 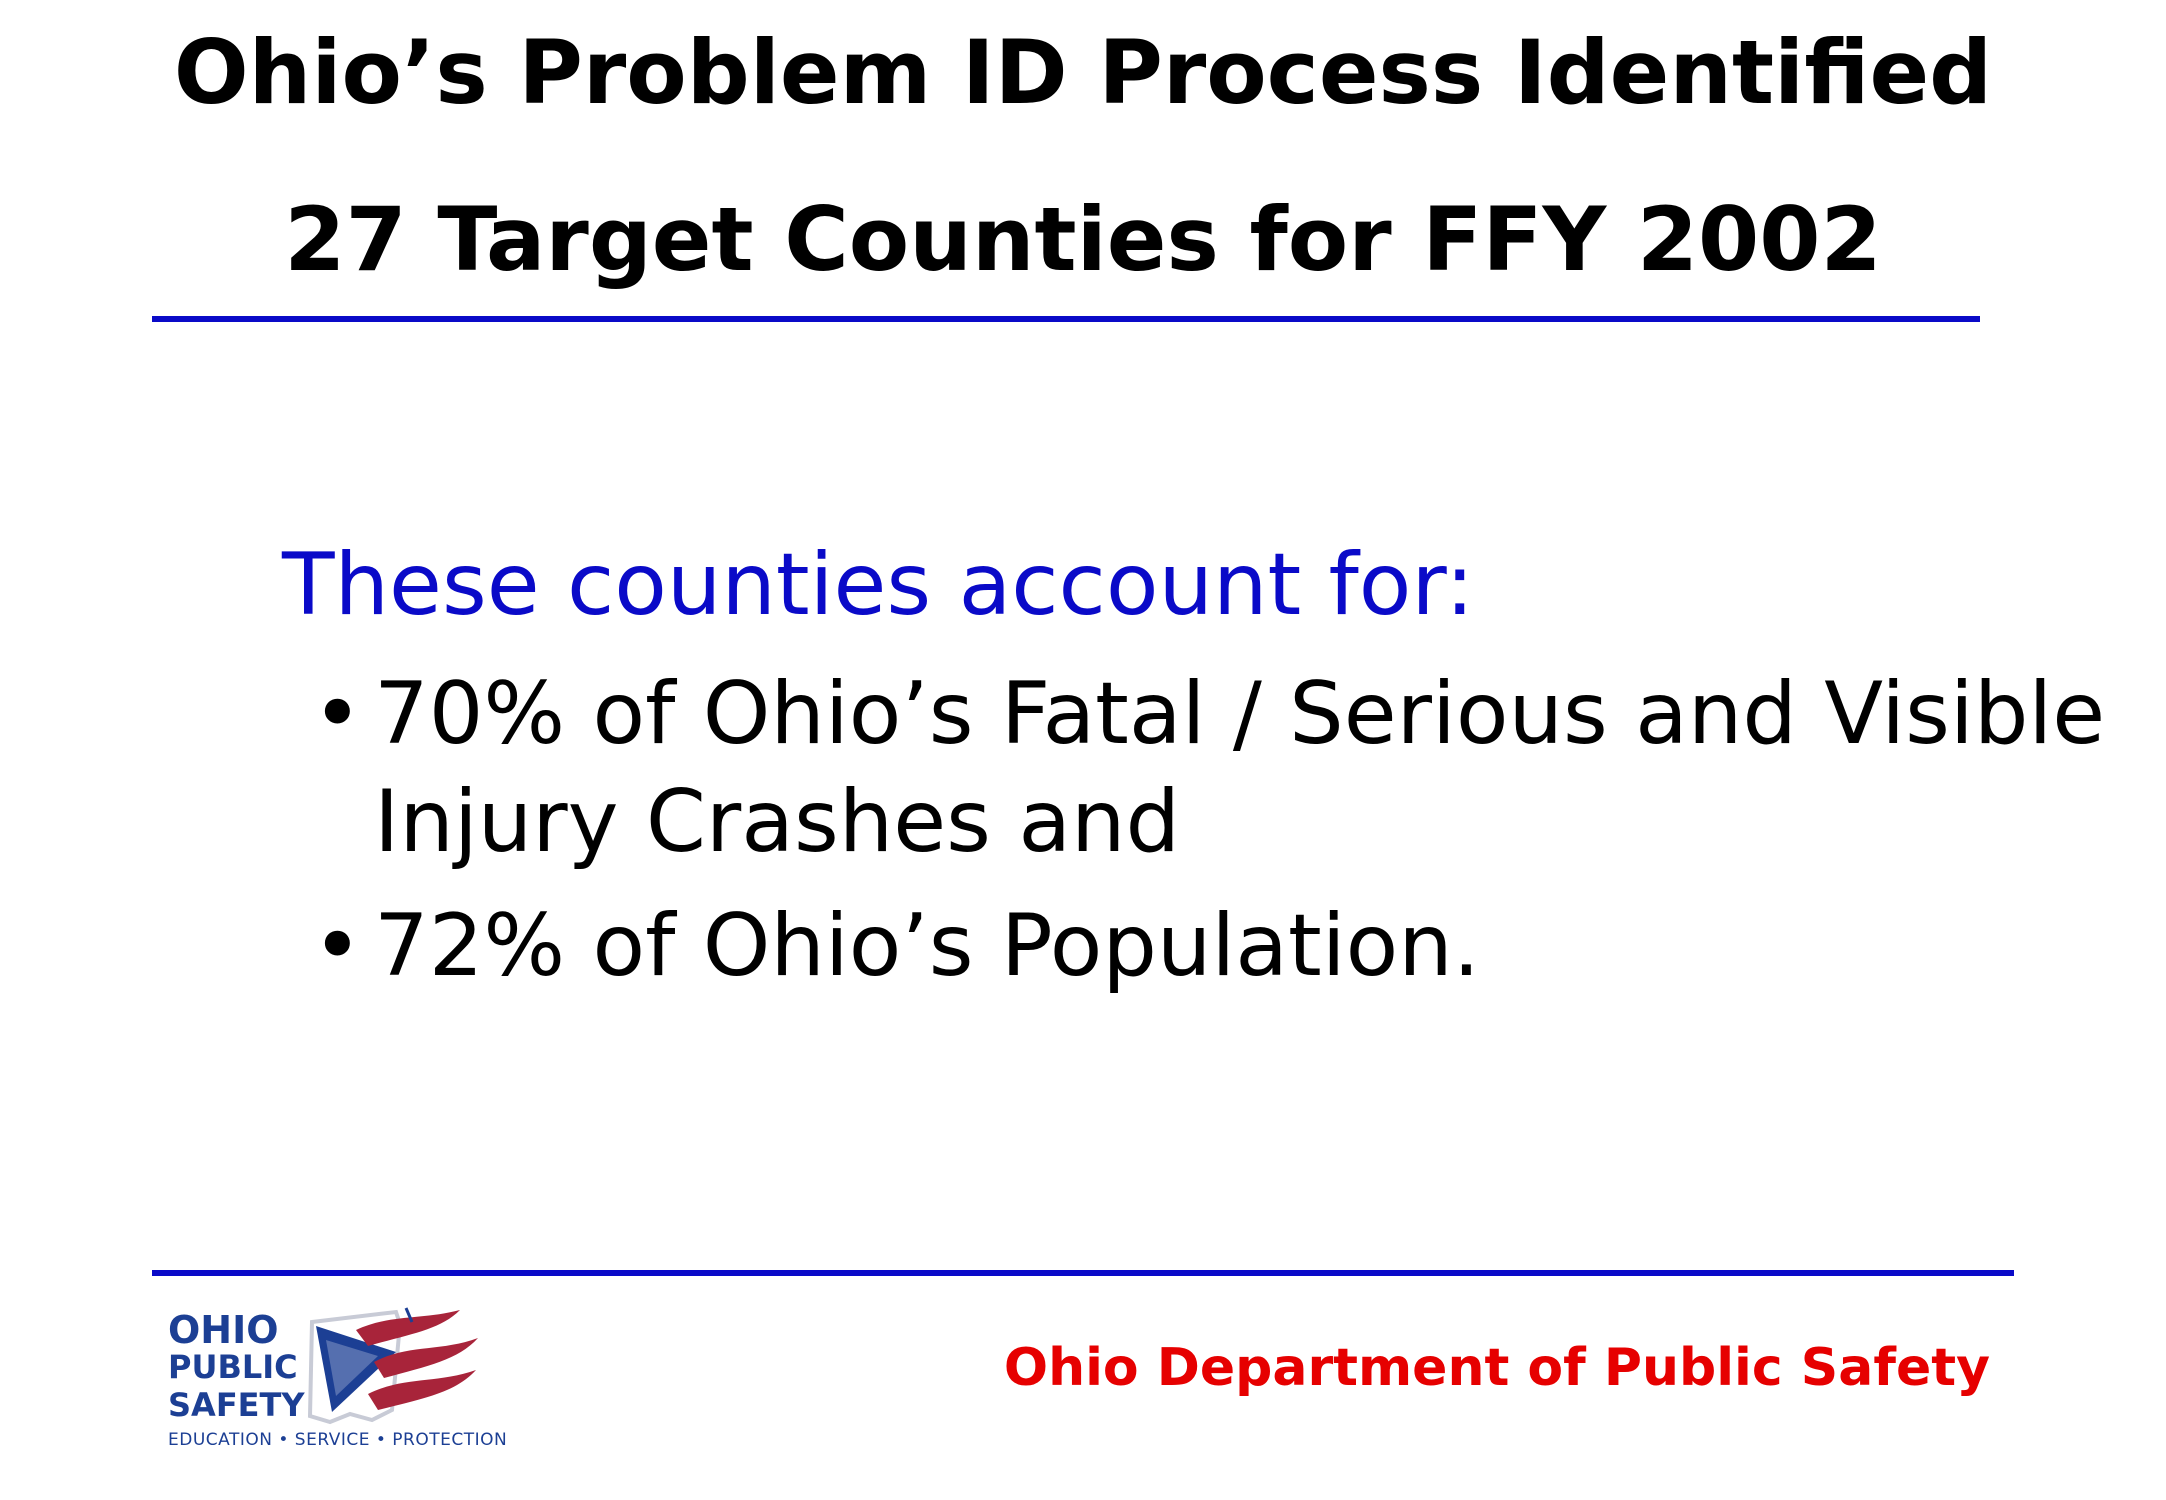 What do you see at coordinates (352, 1368) in the screenshot?
I see `pennant-highlight-icon` at bounding box center [352, 1368].